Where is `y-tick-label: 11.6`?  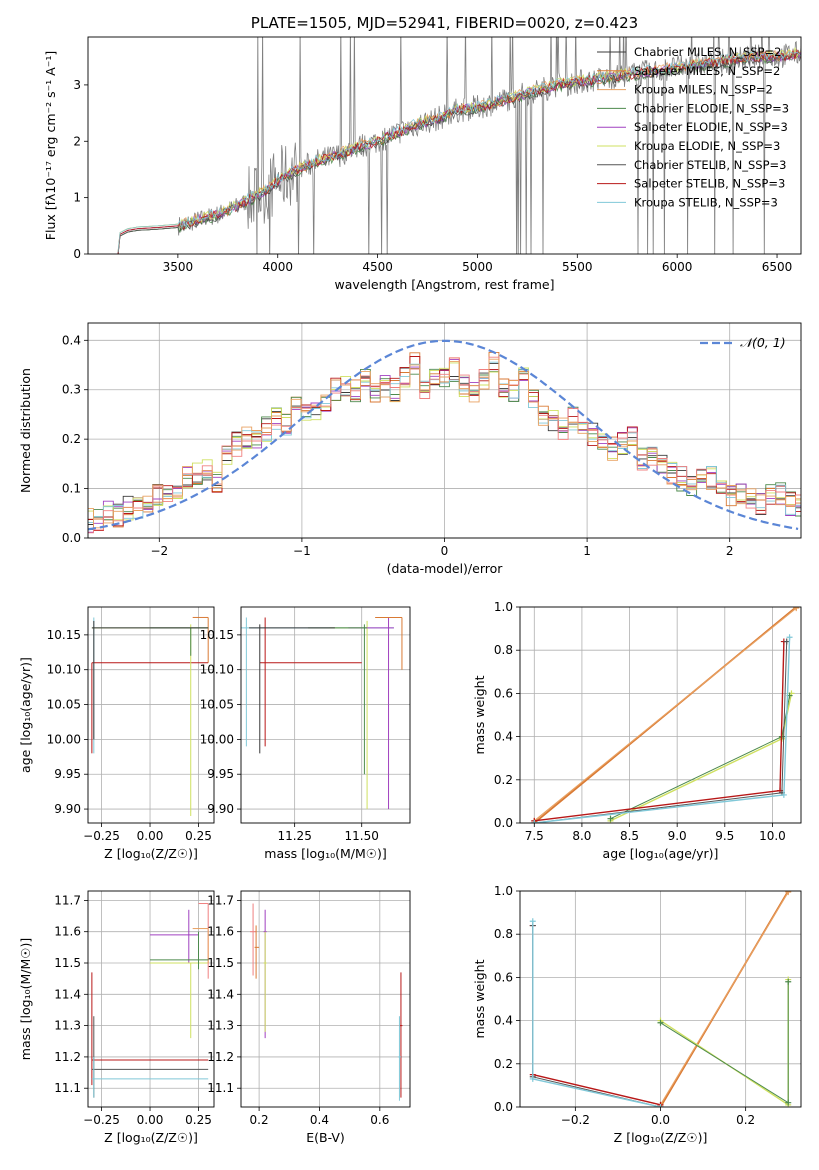
y-tick-label: 11.6 is located at coordinates (67, 932).